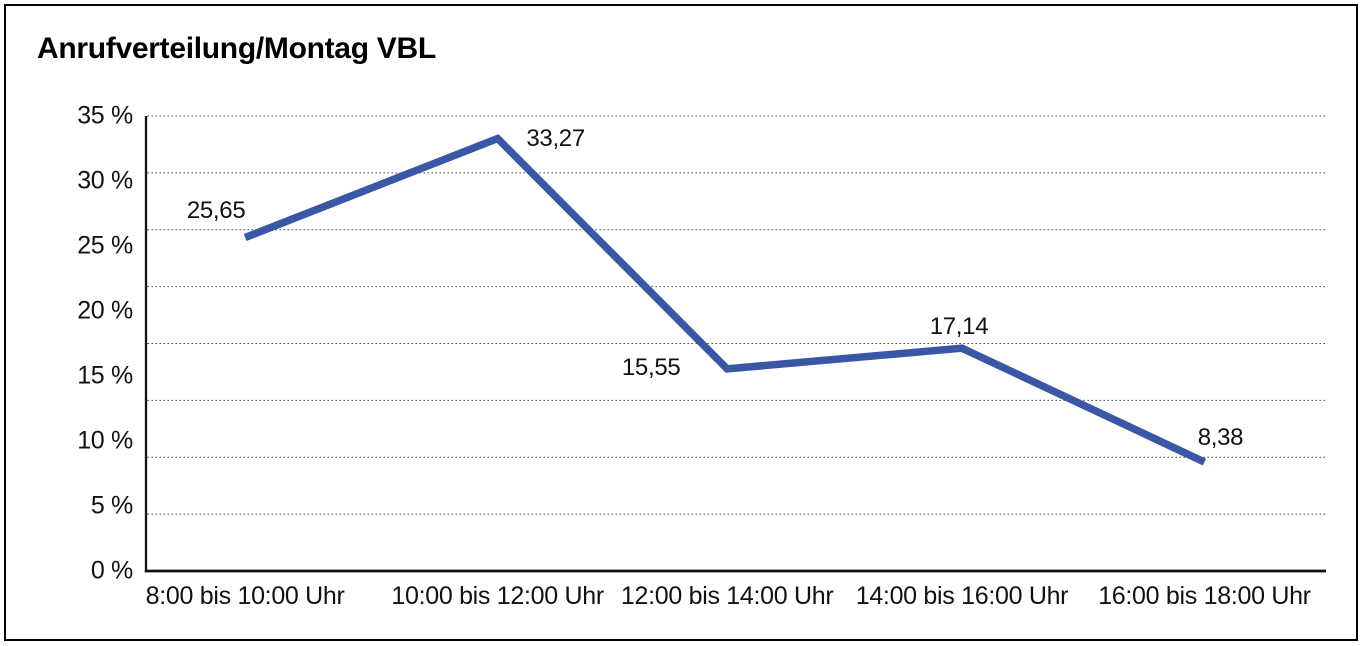 This screenshot has height=646, width=1363. I want to click on x-axis-category-label: 16:00 bis 18:00 Uhr, so click(1204, 596).